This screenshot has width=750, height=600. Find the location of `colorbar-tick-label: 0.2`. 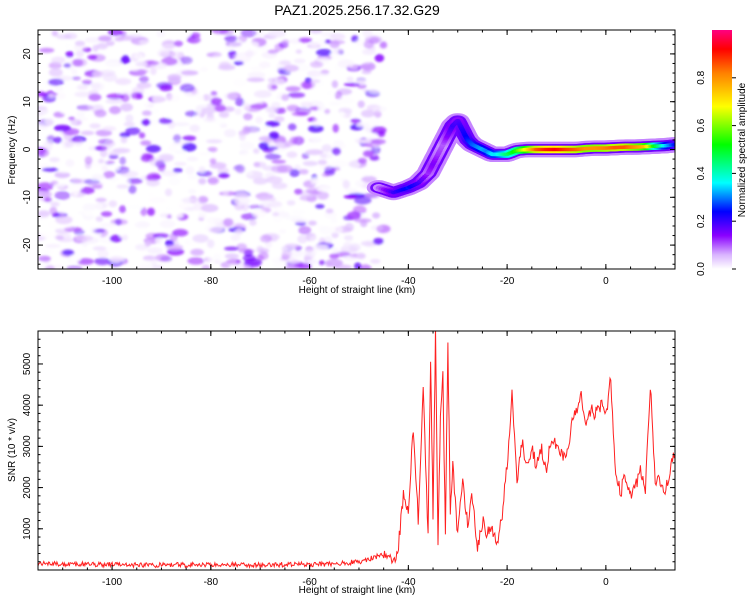

colorbar-tick-label: 0.2 is located at coordinates (701, 221).